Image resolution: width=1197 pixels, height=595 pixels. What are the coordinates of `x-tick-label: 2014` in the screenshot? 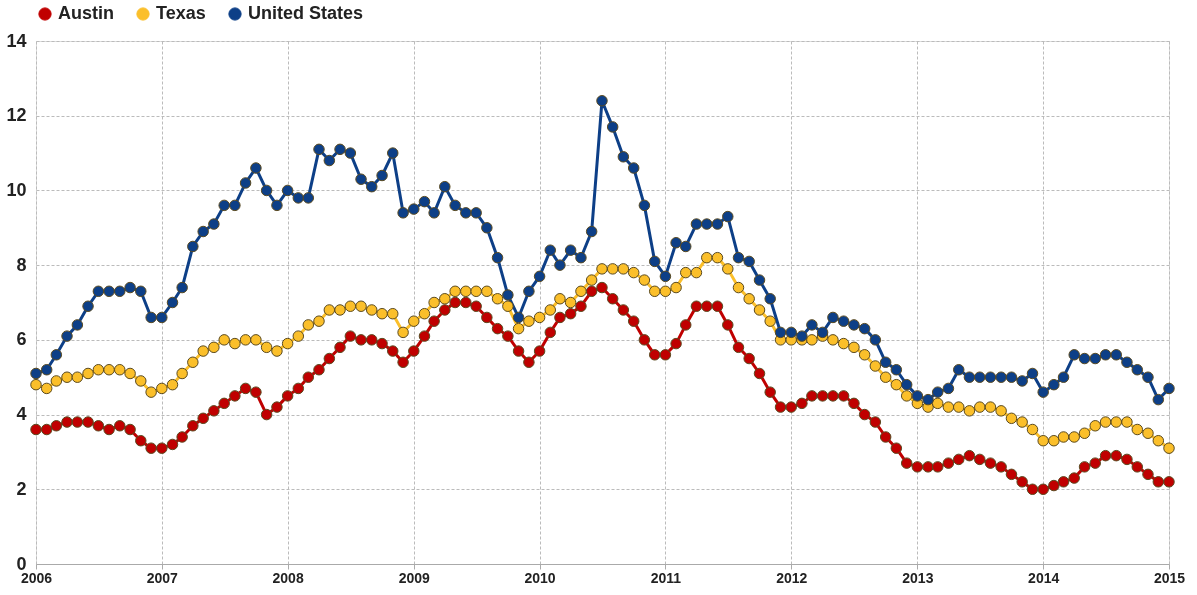 It's located at (1044, 577).